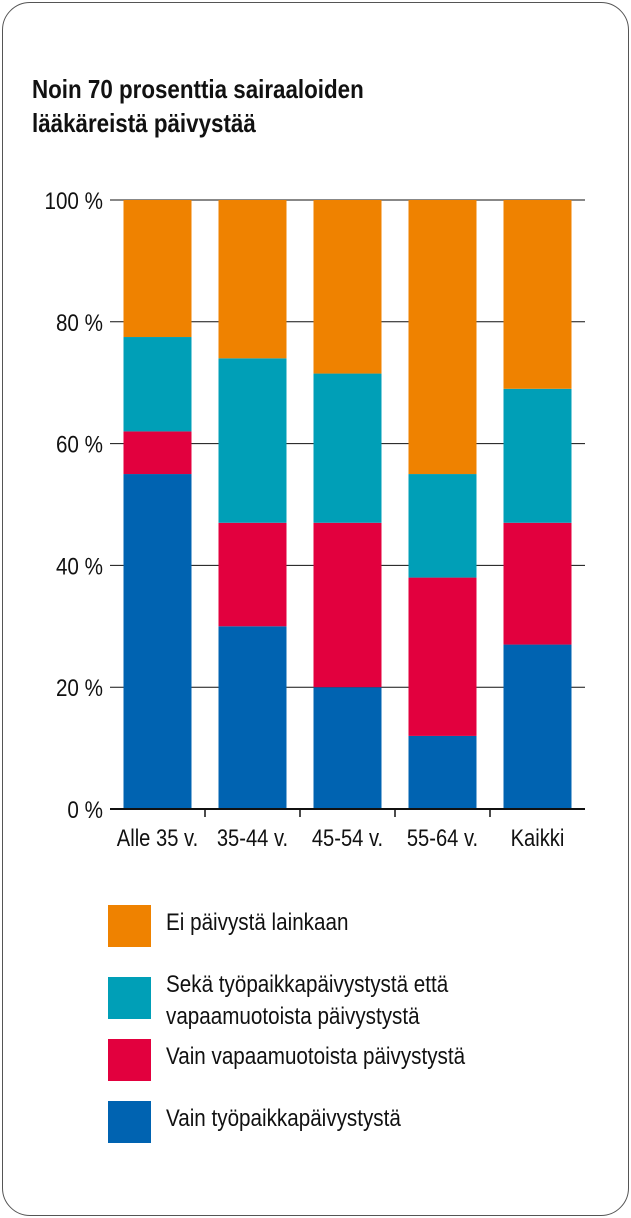 The height and width of the screenshot is (1218, 631). What do you see at coordinates (79, 322) in the screenshot?
I see `y-tick-label: 80 %` at bounding box center [79, 322].